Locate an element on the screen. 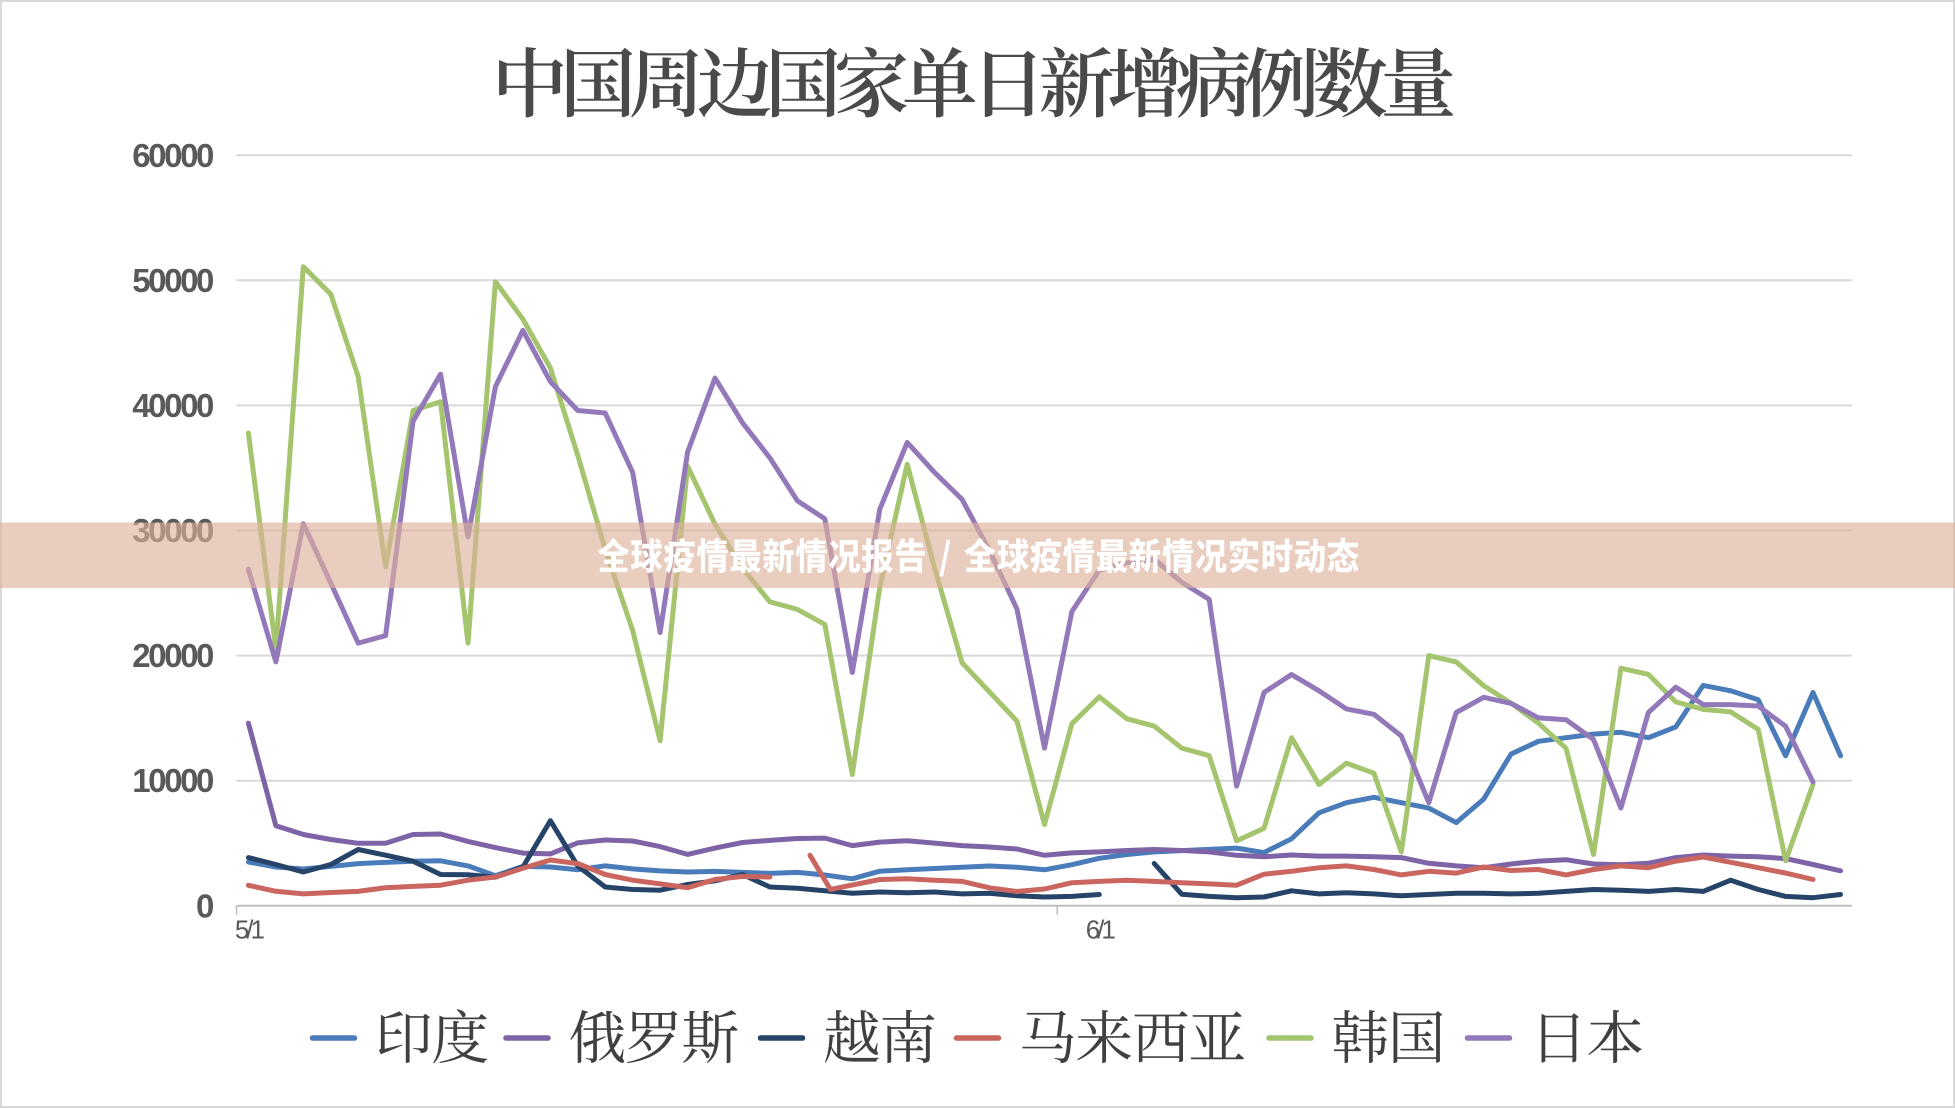 The height and width of the screenshot is (1108, 1955). svg-text: 50000 is located at coordinates (172, 280).